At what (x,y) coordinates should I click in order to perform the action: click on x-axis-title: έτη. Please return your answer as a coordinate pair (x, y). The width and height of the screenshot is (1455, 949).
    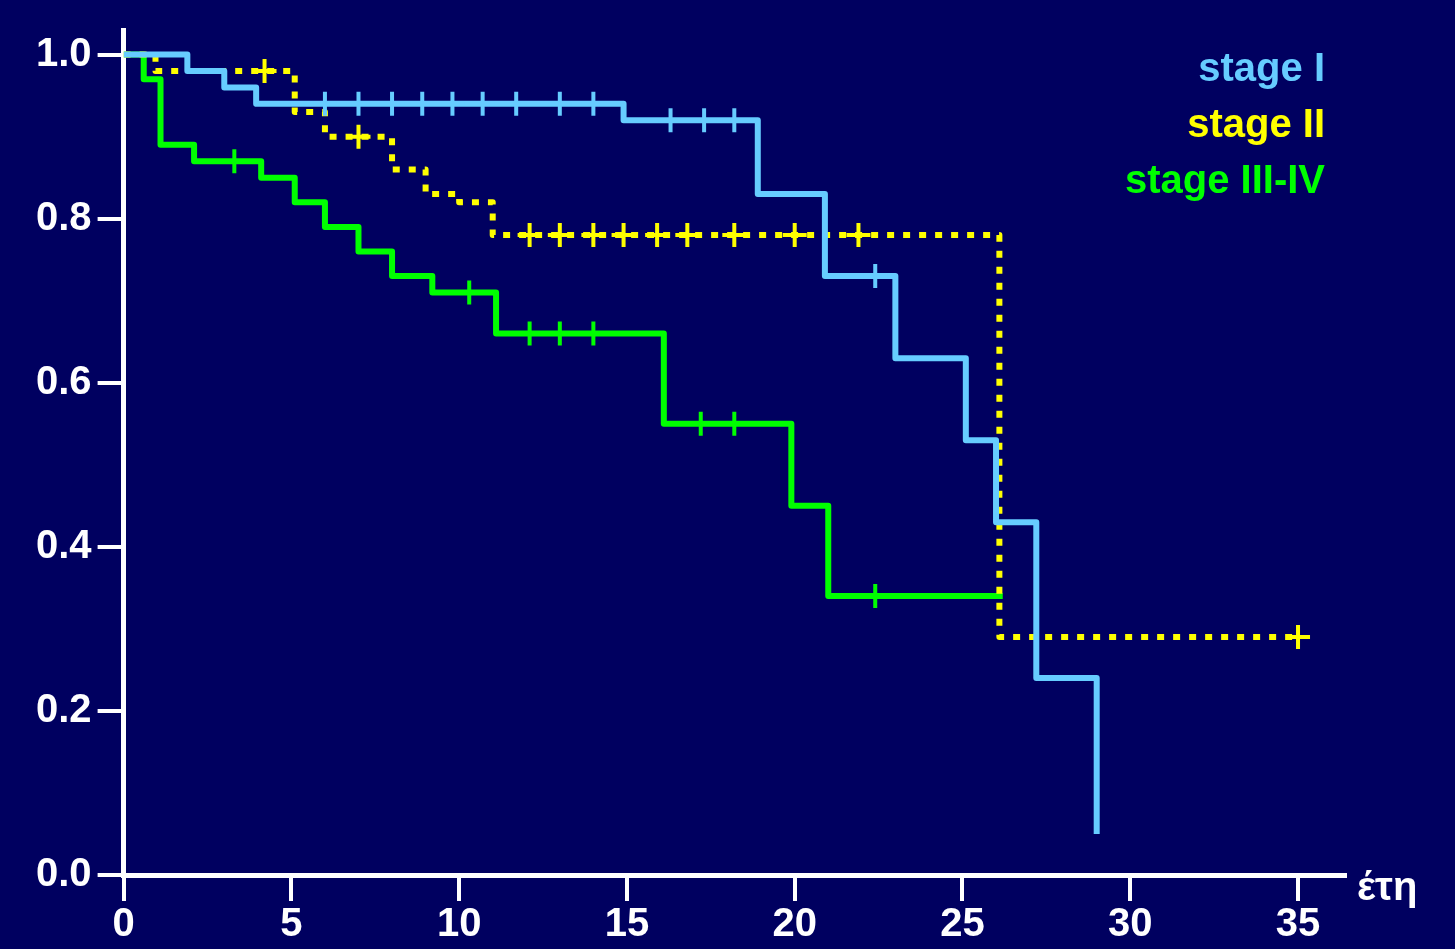
    Looking at the image, I should click on (1387, 886).